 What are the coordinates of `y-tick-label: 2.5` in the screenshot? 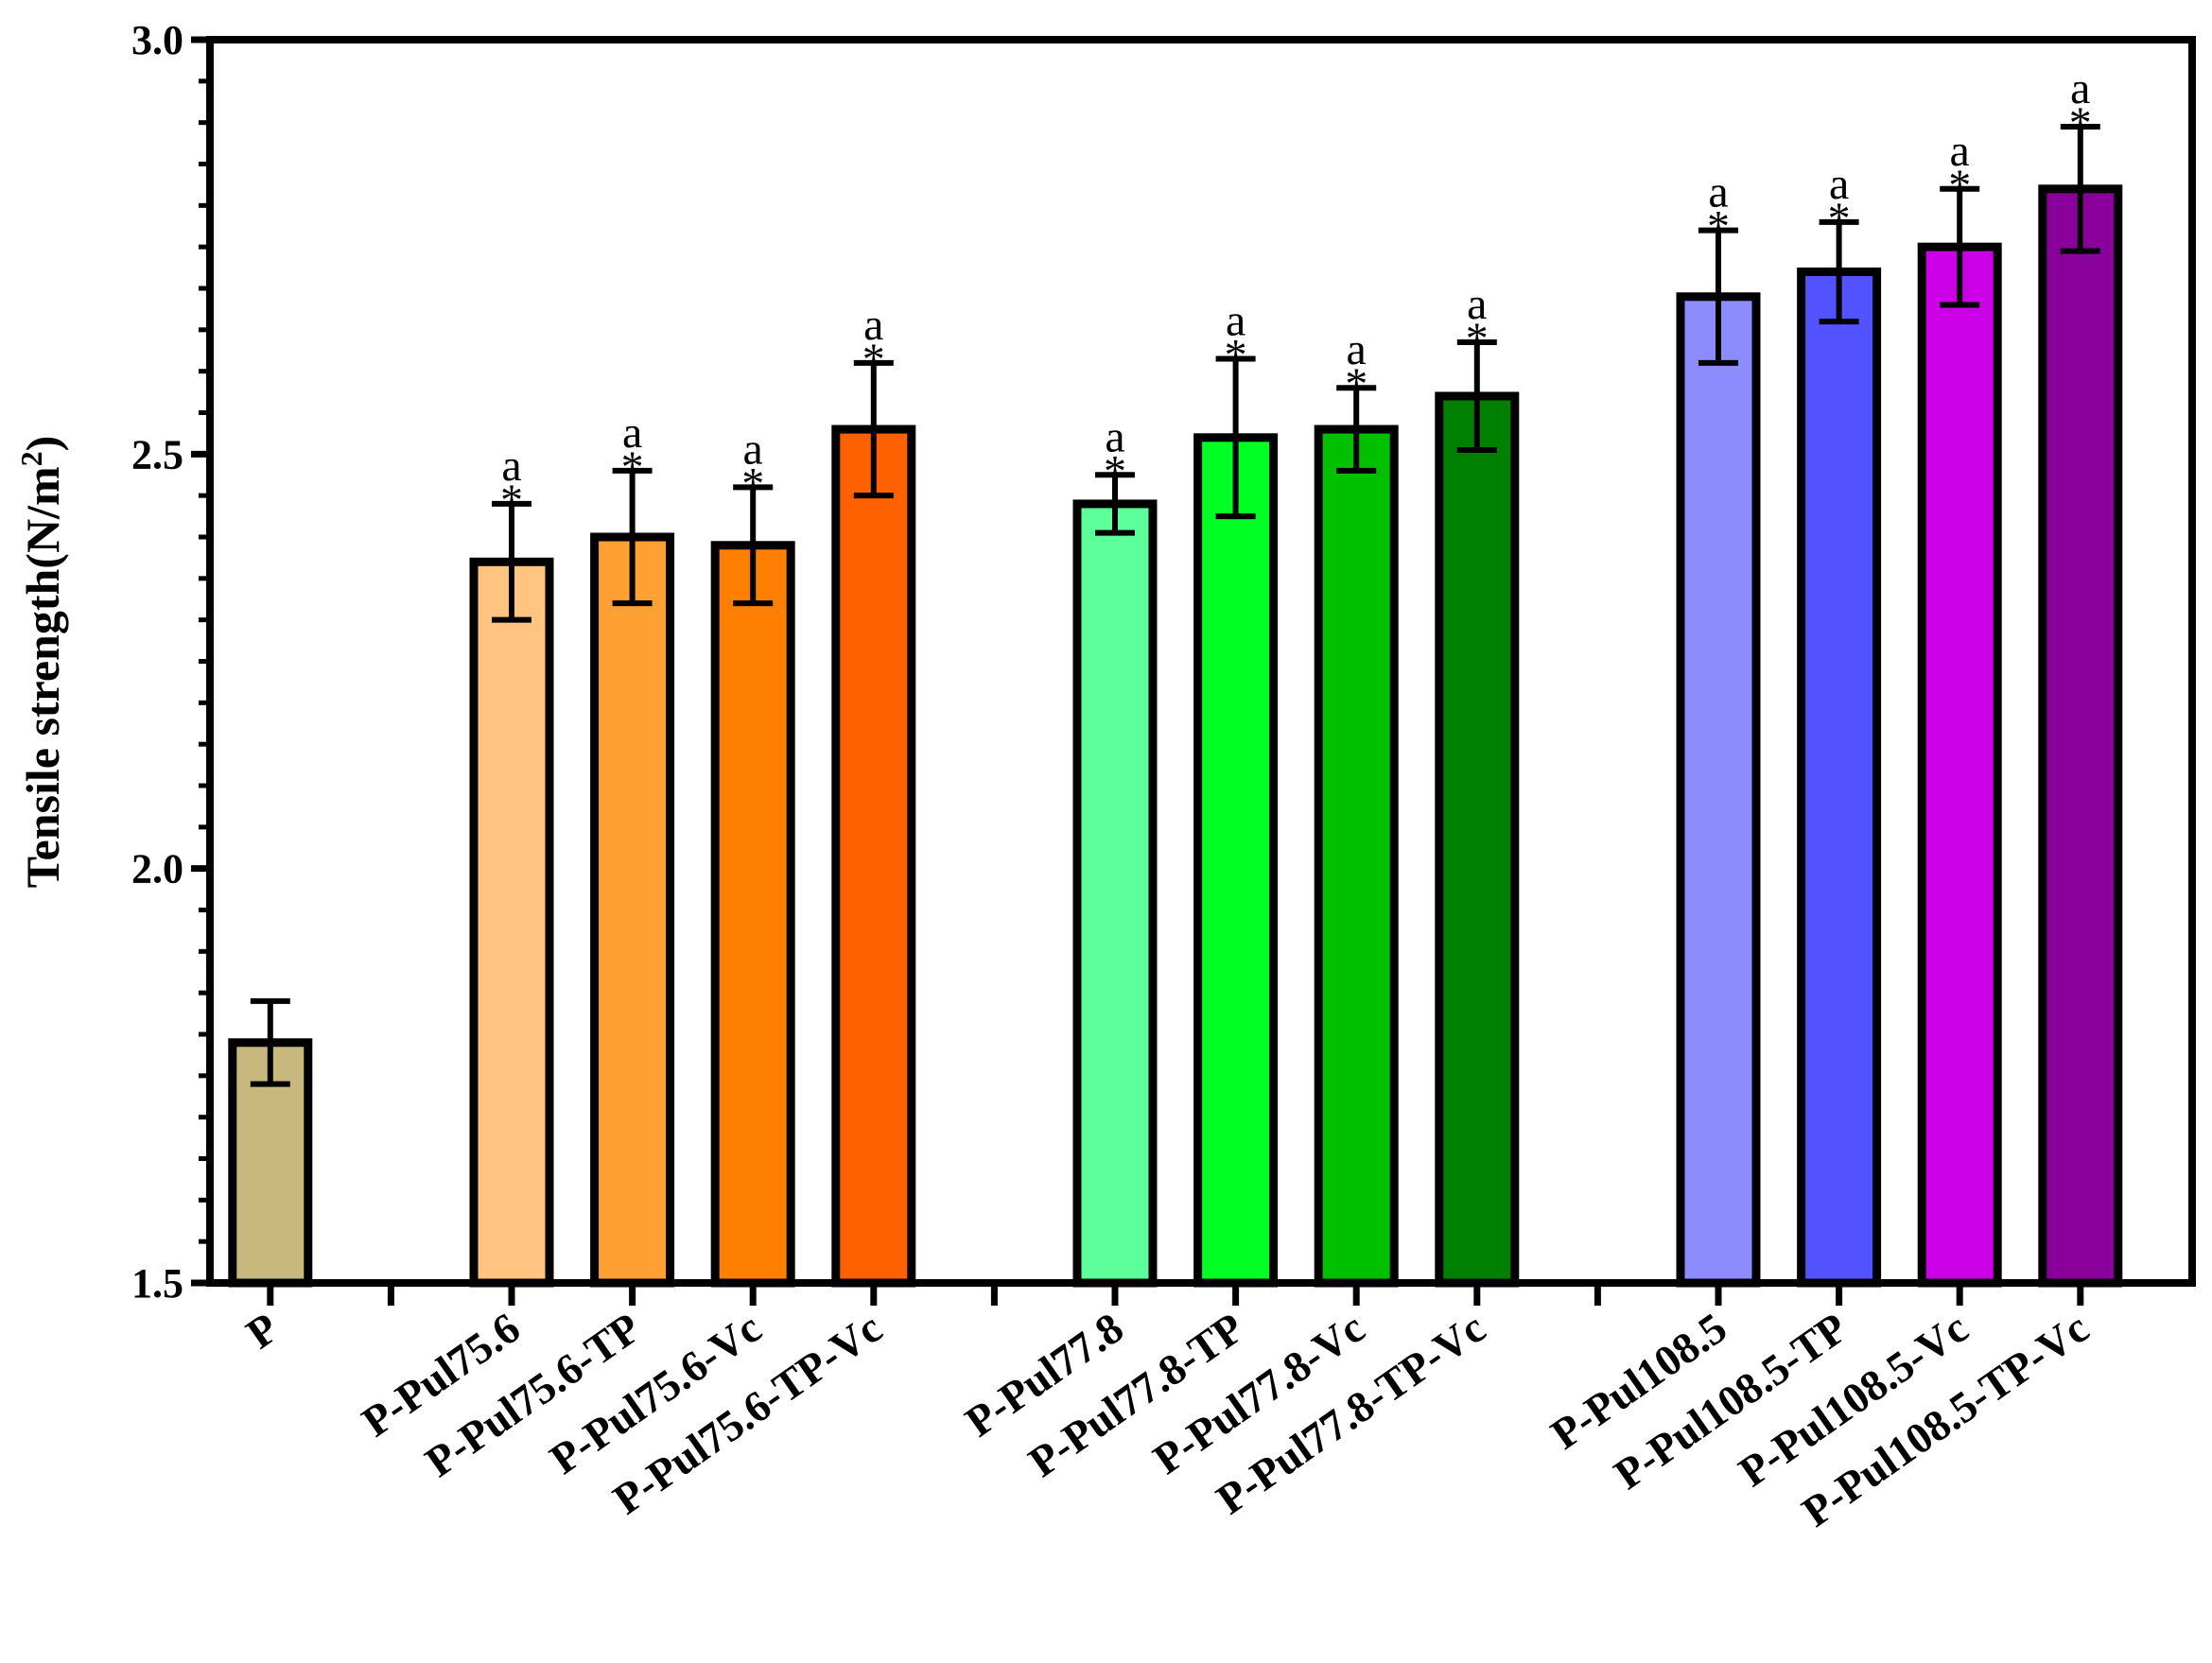 It's located at (157, 454).